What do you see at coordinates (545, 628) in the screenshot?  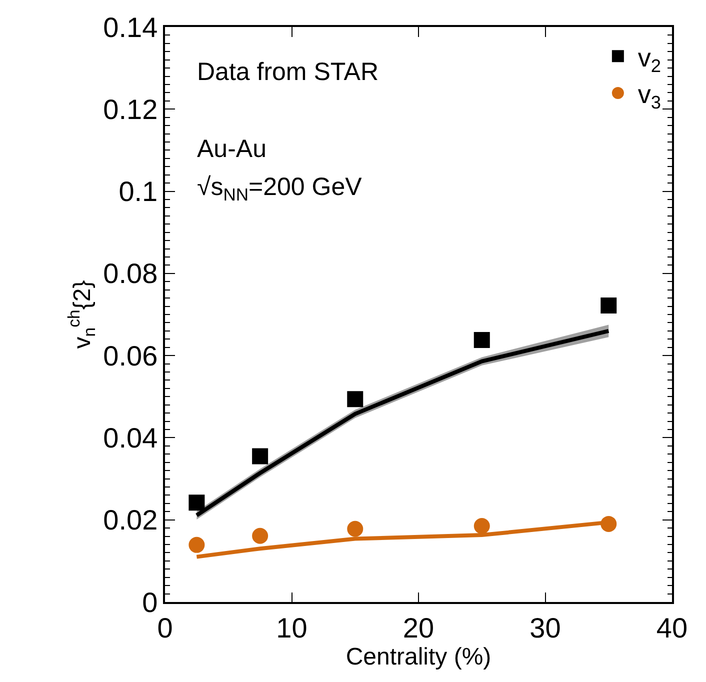 I see `x-tick-label: 30` at bounding box center [545, 628].